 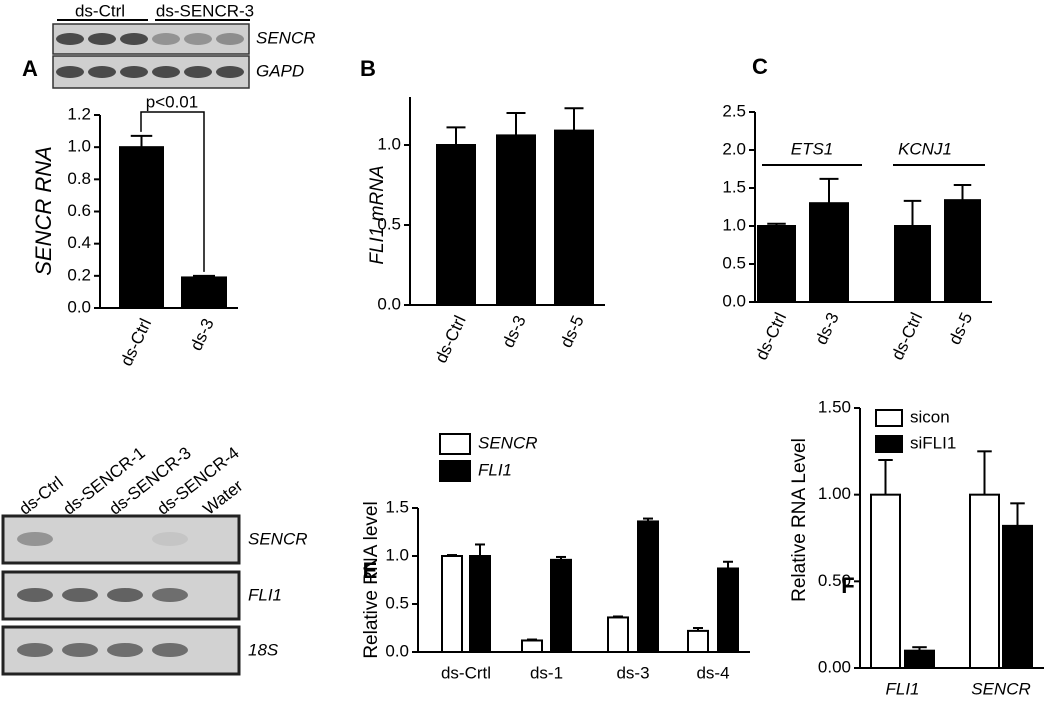 I want to click on group-label: KCNJ1, so click(x=925, y=148).